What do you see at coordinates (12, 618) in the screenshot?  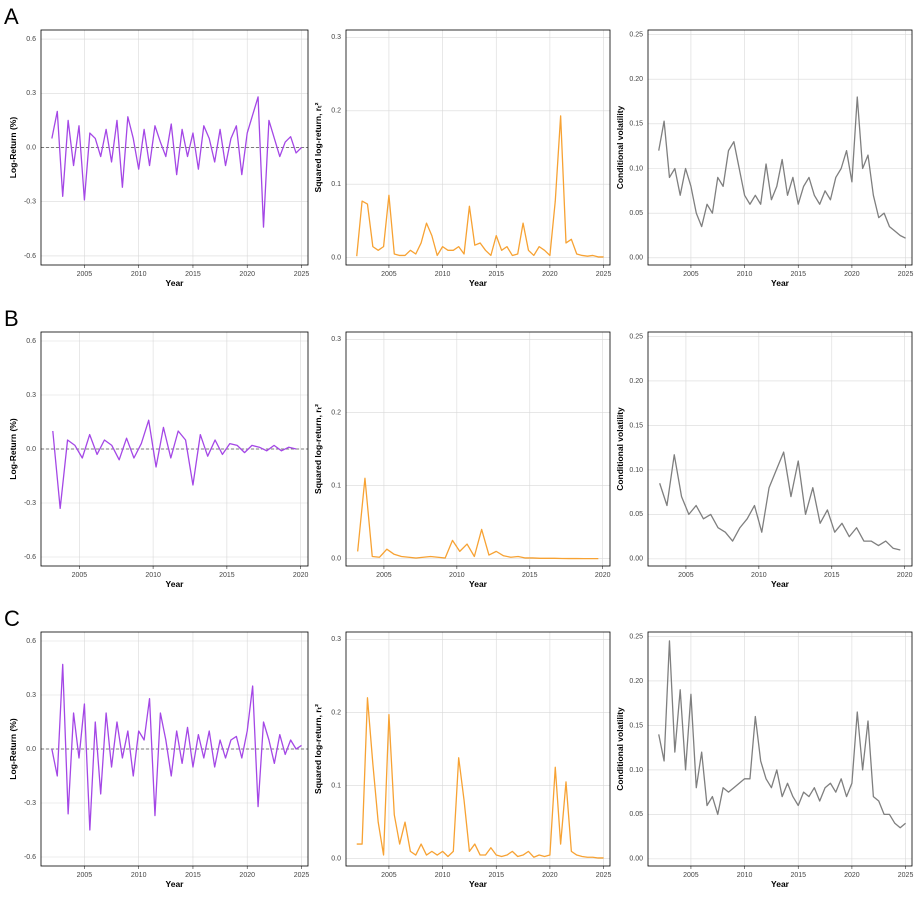 I see `row-label: C` at bounding box center [12, 618].